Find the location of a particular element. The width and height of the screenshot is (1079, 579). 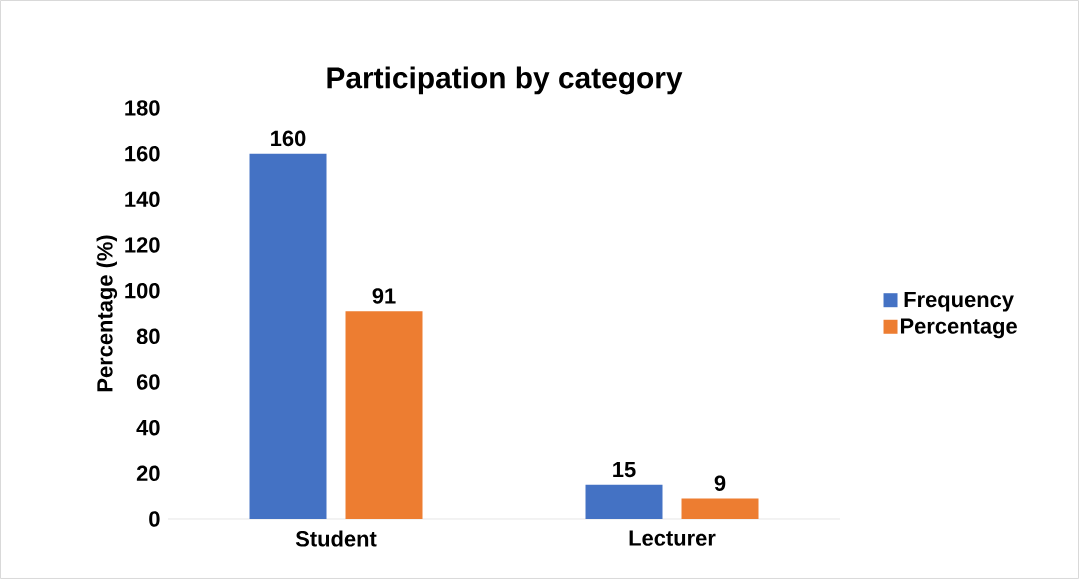

y-tick-label: 0 is located at coordinates (154, 519).